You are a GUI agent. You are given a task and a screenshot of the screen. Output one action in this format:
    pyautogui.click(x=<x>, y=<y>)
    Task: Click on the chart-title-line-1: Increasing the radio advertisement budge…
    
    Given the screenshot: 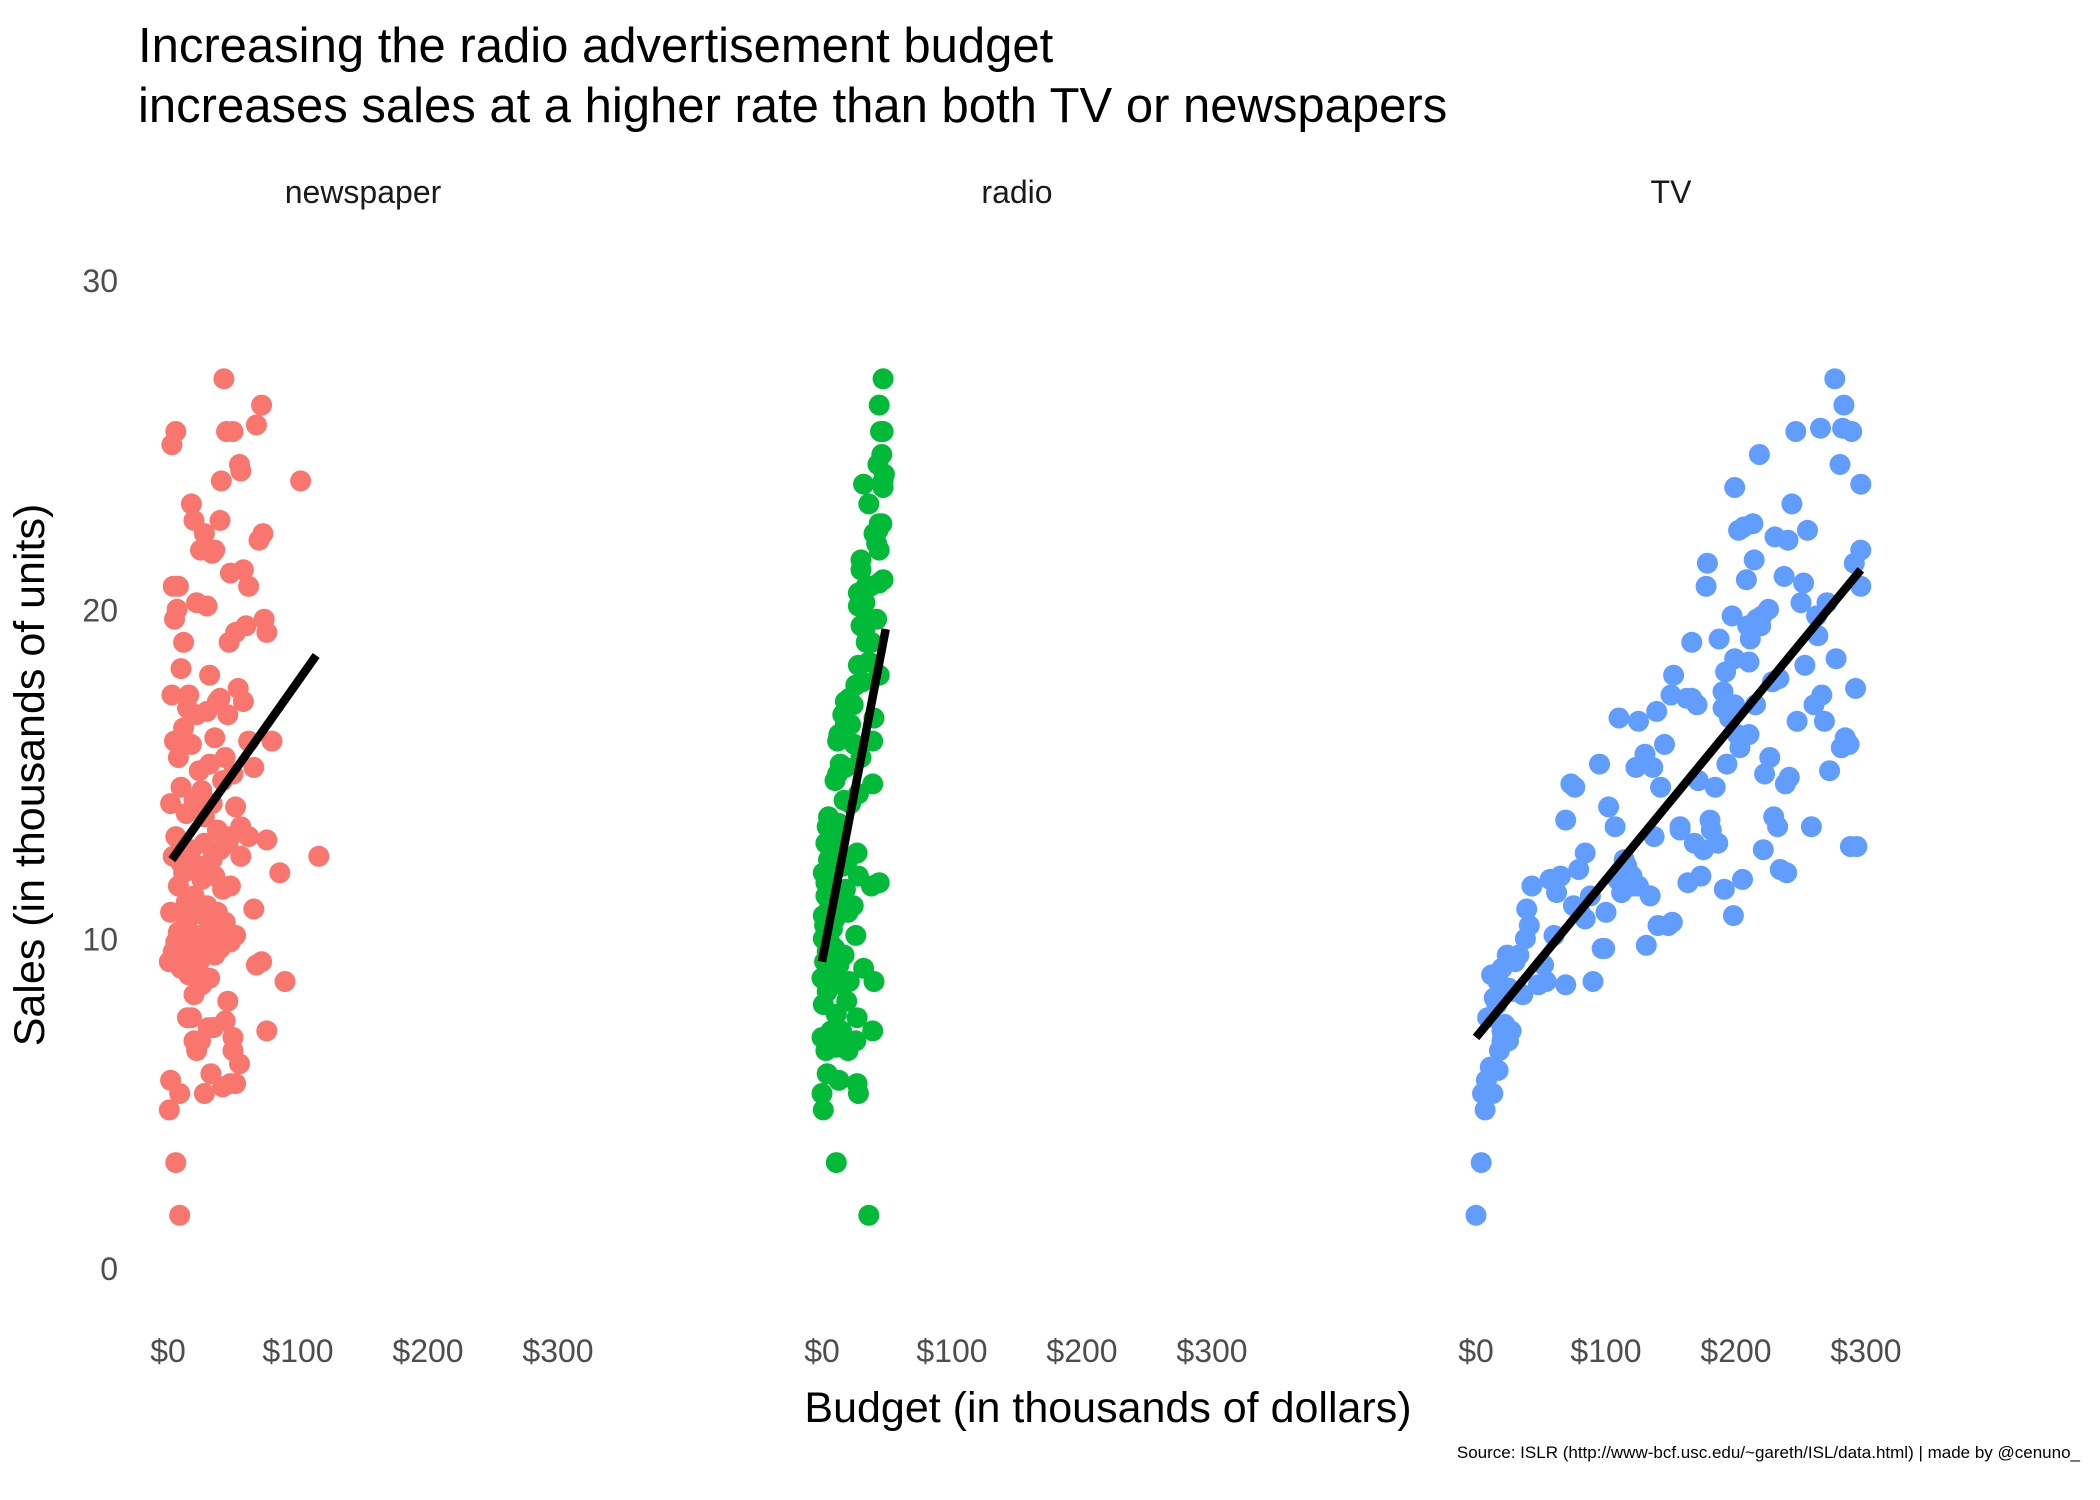 What is the action you would take?
    pyautogui.click(x=596, y=46)
    